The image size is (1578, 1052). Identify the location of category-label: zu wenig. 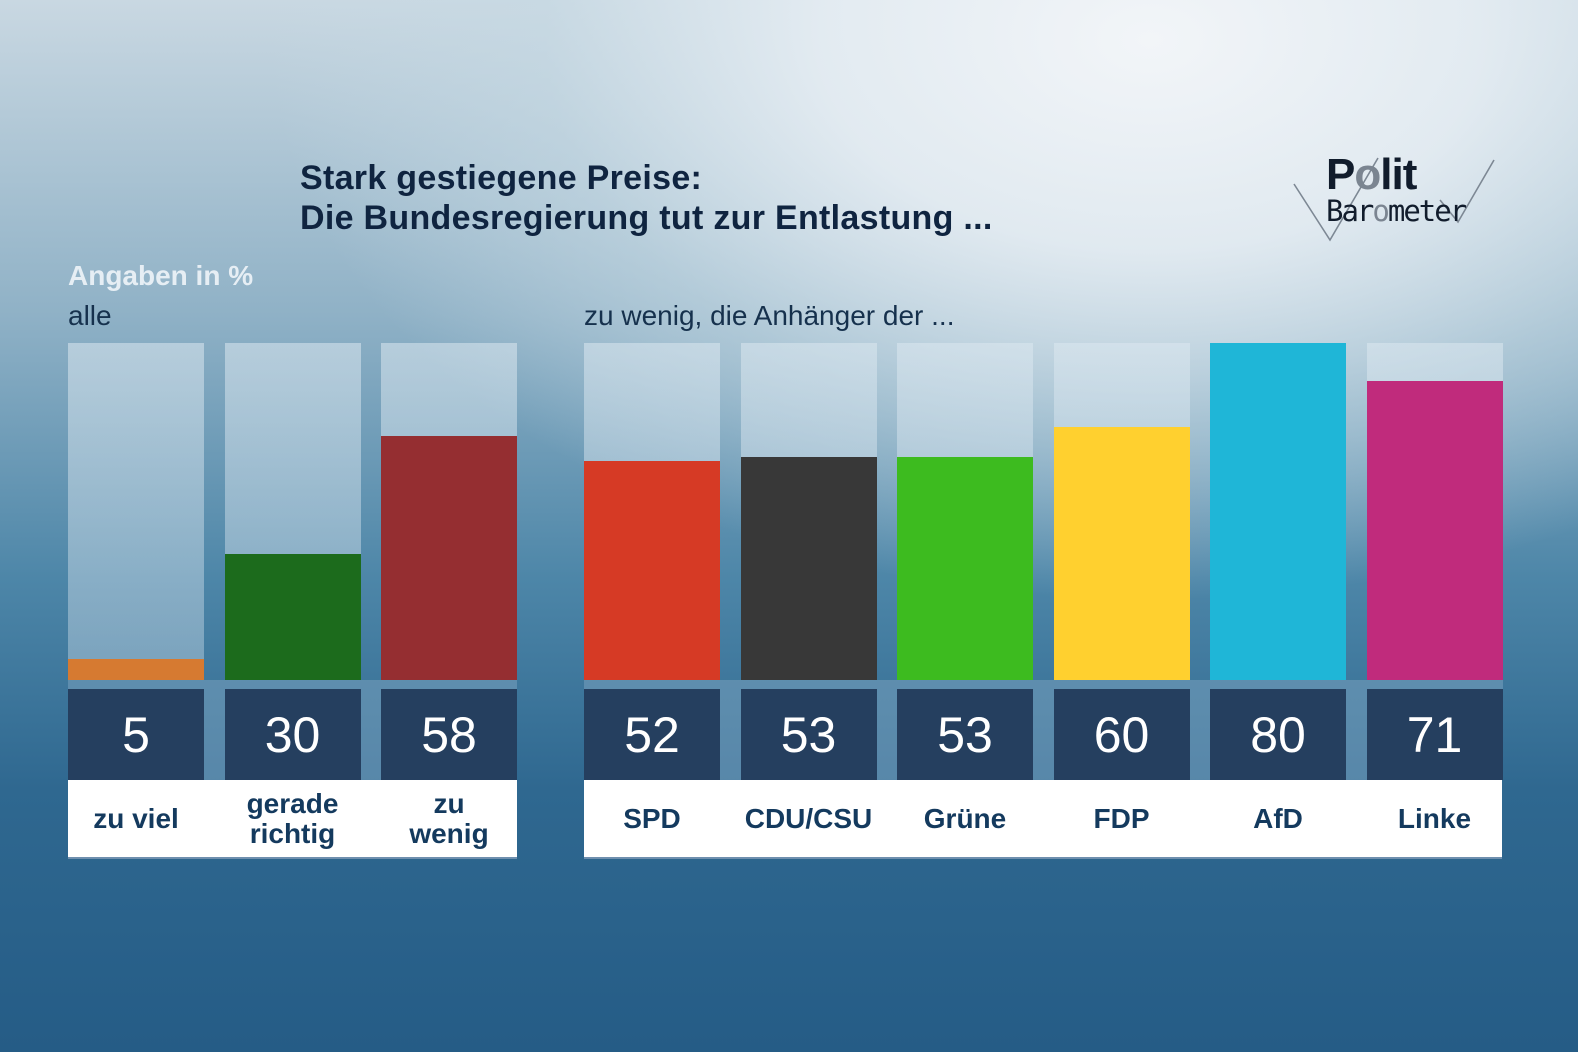
(449, 818).